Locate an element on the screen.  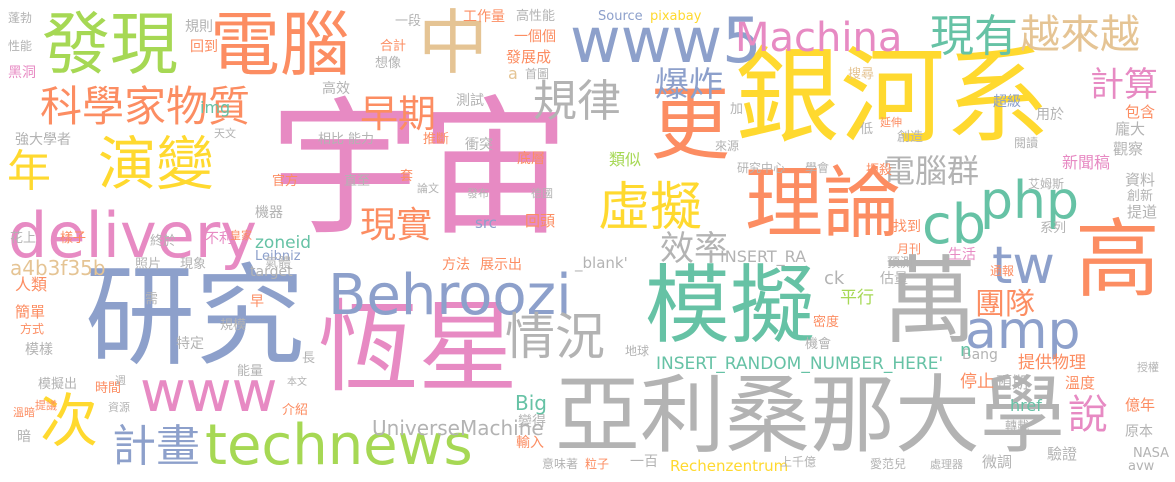
word: 科學家物質 is located at coordinates (145, 106).